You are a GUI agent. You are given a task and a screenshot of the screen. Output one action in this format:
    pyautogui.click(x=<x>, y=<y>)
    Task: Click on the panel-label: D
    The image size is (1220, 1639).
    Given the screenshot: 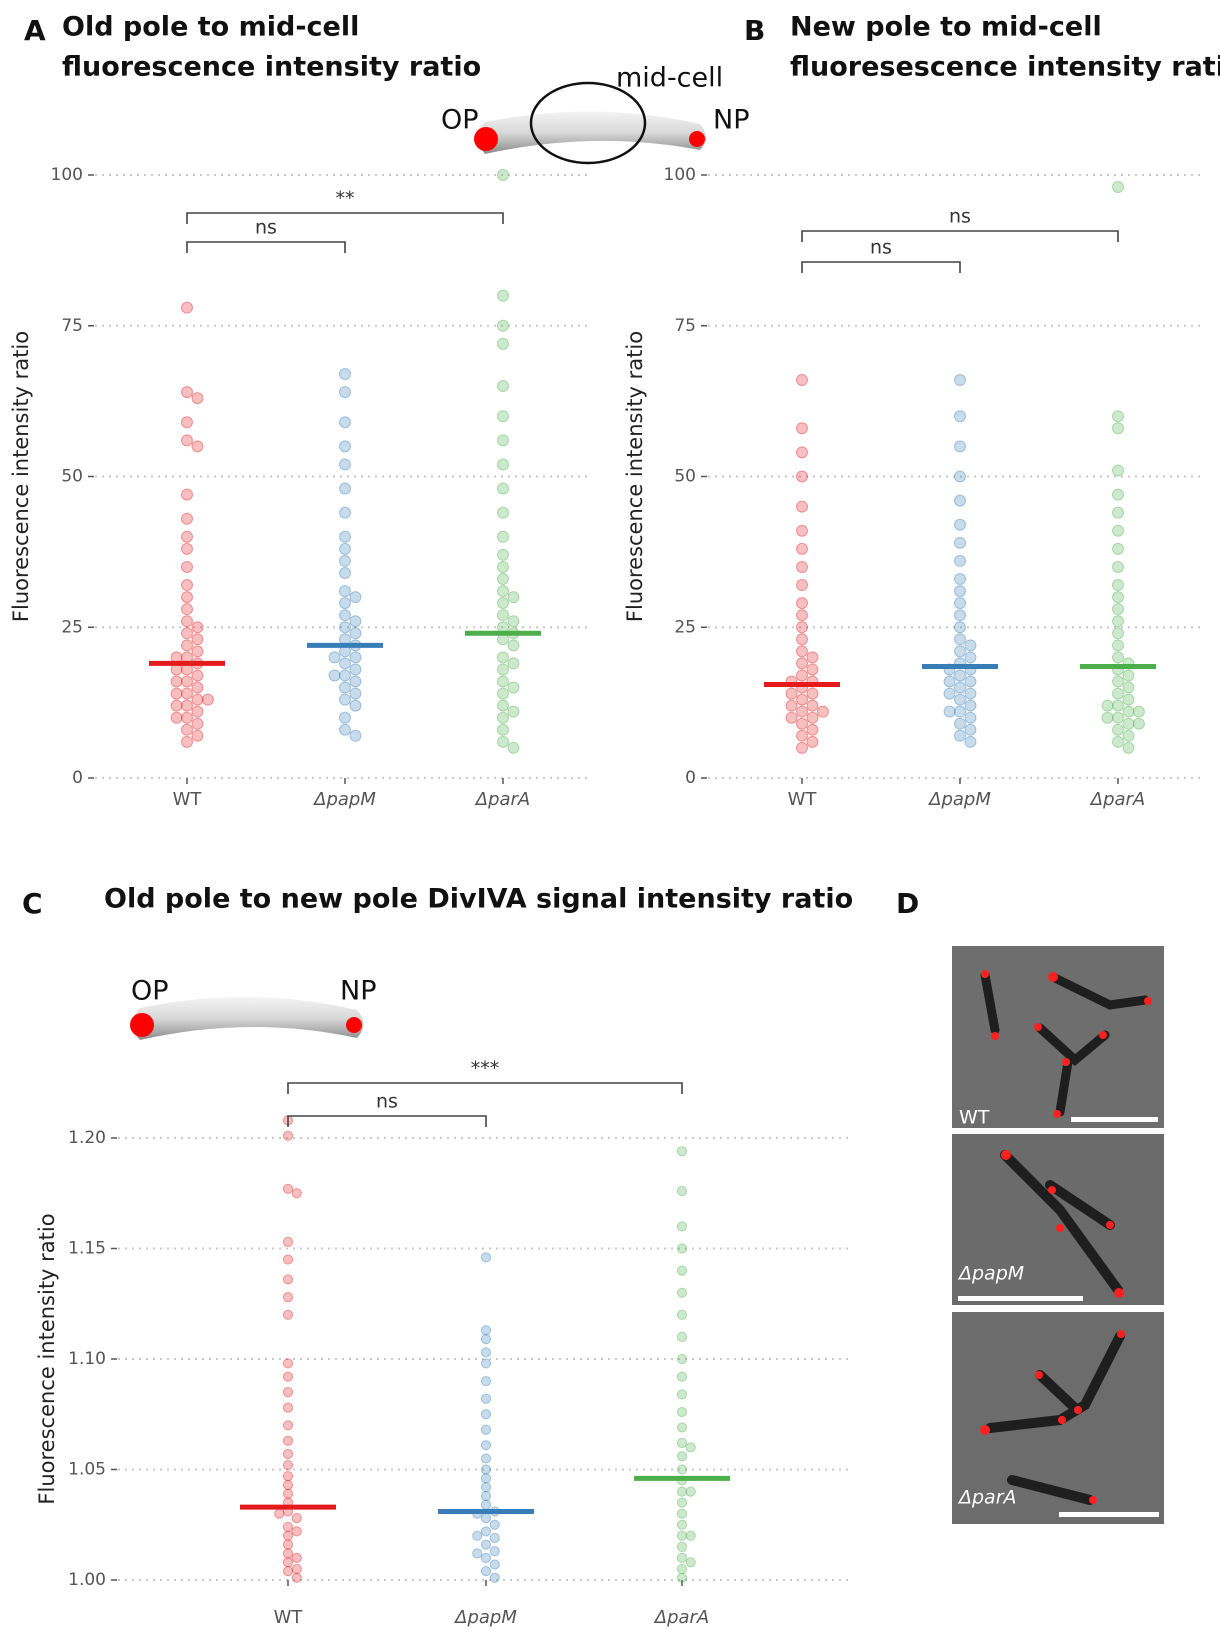 What is the action you would take?
    pyautogui.click(x=907, y=903)
    